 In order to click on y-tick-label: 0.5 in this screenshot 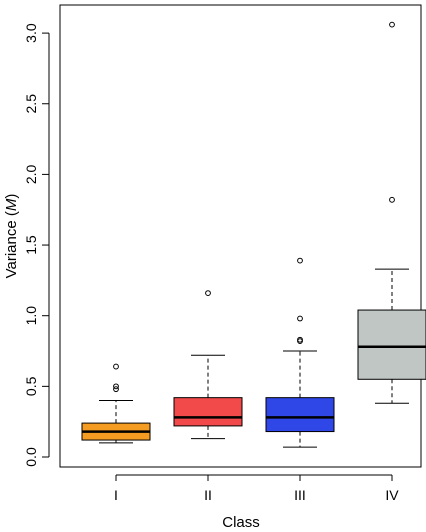, I will do `click(31, 386)`.